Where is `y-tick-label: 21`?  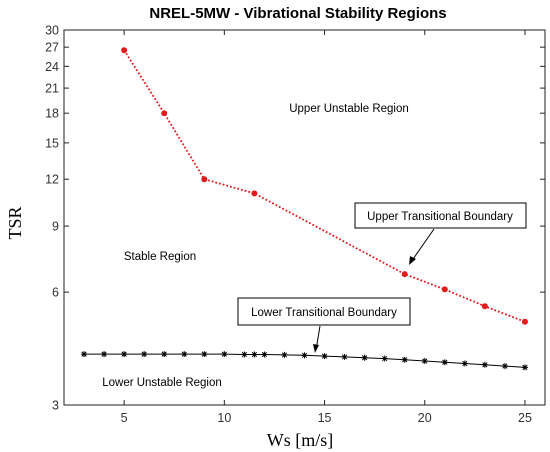 y-tick-label: 21 is located at coordinates (52, 89).